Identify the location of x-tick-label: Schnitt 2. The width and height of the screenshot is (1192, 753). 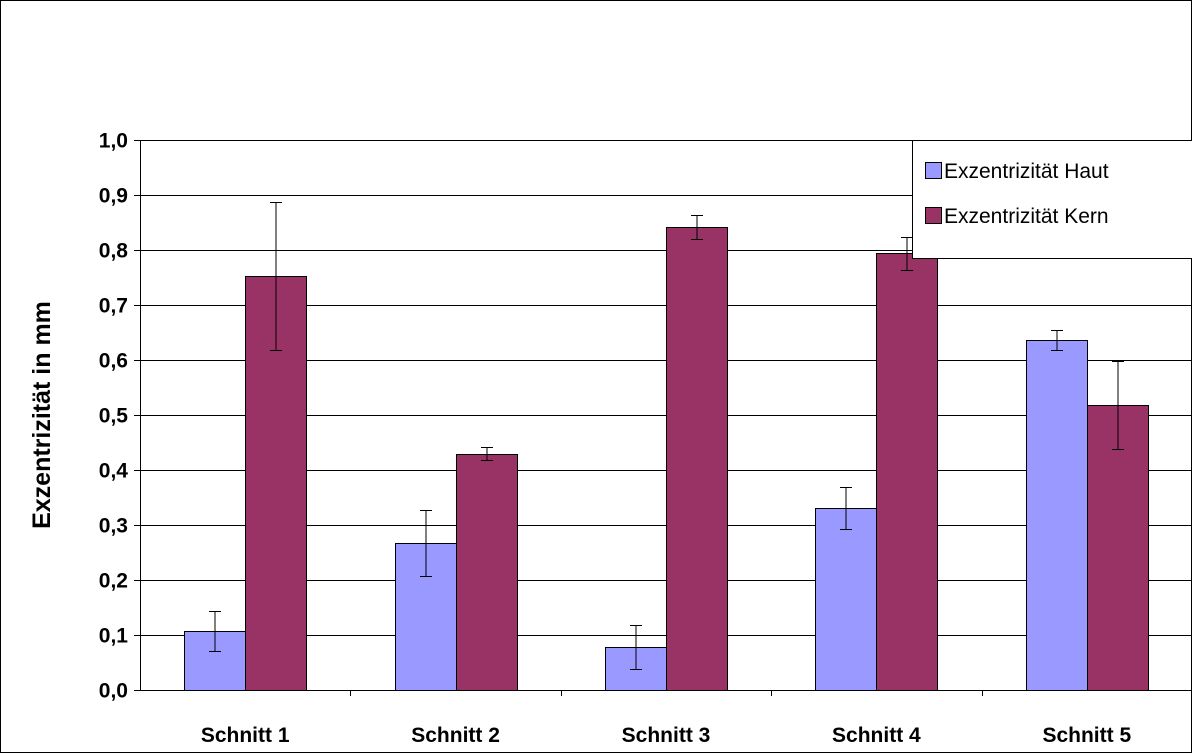
(455, 735).